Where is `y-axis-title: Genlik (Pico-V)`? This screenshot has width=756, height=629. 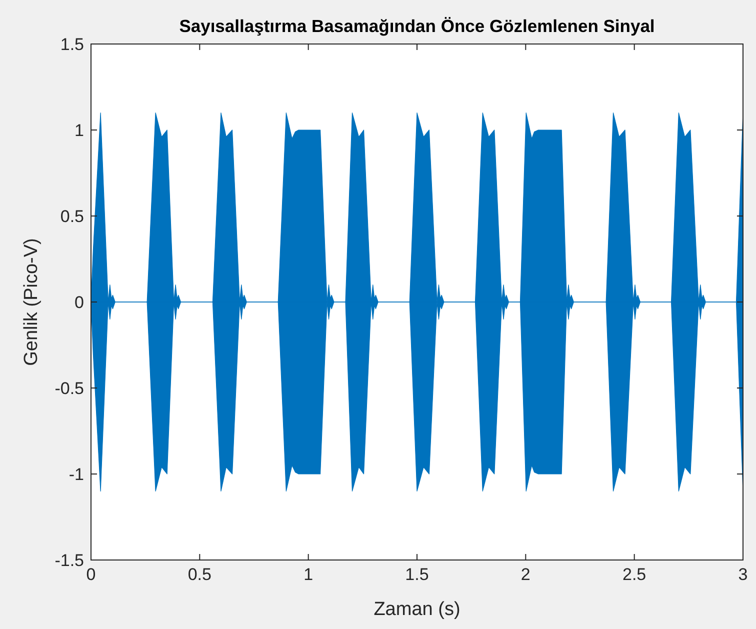
y-axis-title: Genlik (Pico-V) is located at coordinates (31, 302).